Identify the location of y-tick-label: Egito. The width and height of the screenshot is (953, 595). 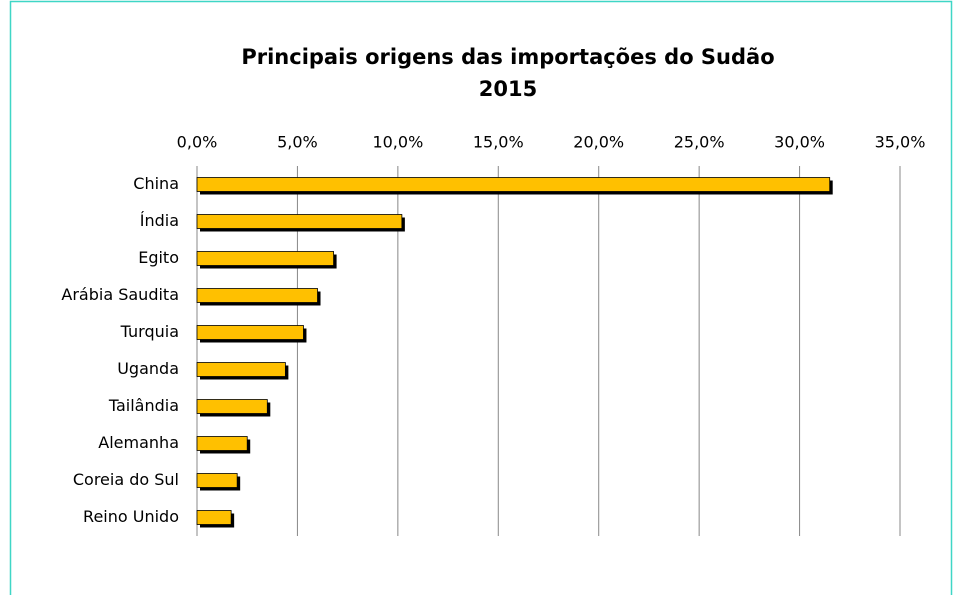
(158, 257).